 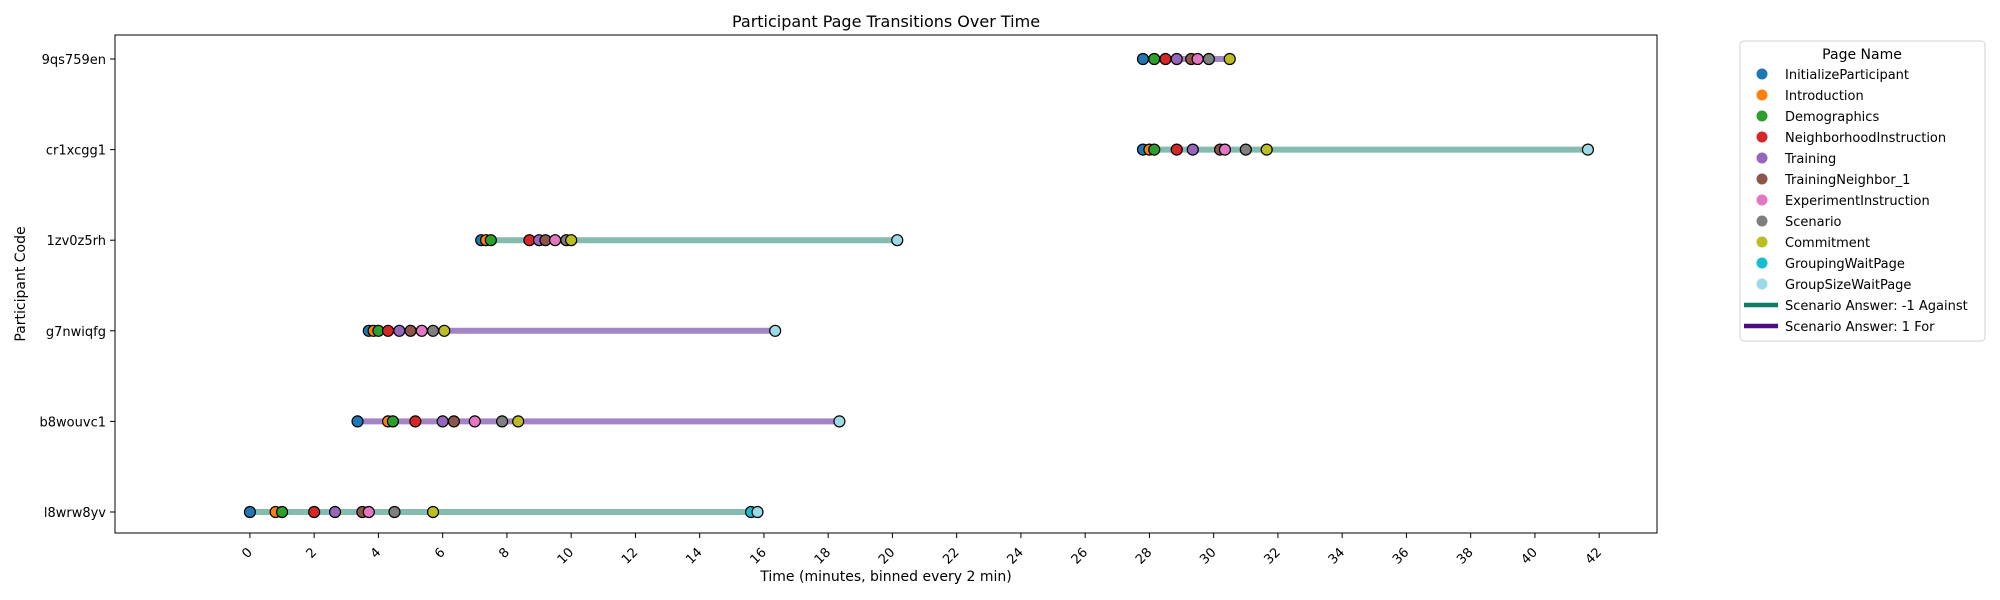 I want to click on x-axis-label: Time (minutes, binned every 2 min), so click(x=885, y=577).